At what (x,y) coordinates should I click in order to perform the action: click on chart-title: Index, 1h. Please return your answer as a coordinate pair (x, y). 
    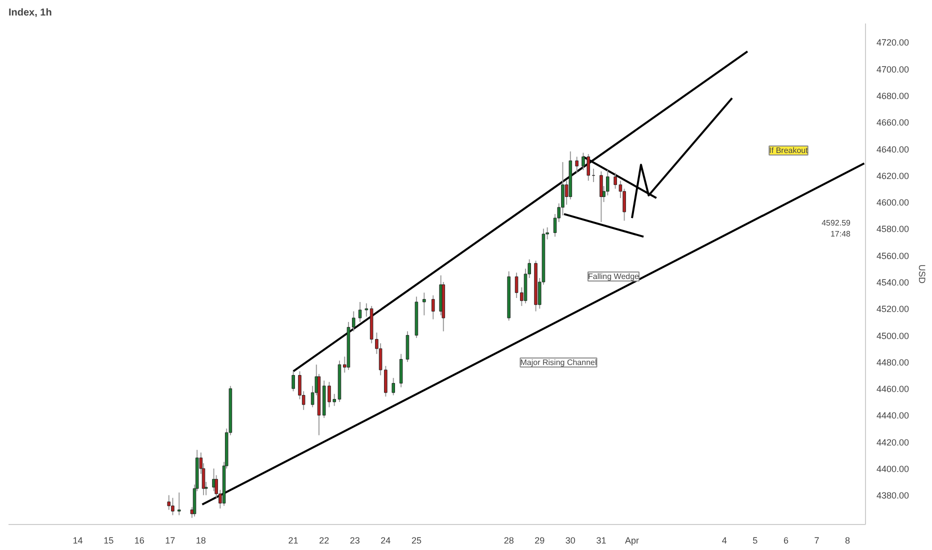
    Looking at the image, I should click on (30, 13).